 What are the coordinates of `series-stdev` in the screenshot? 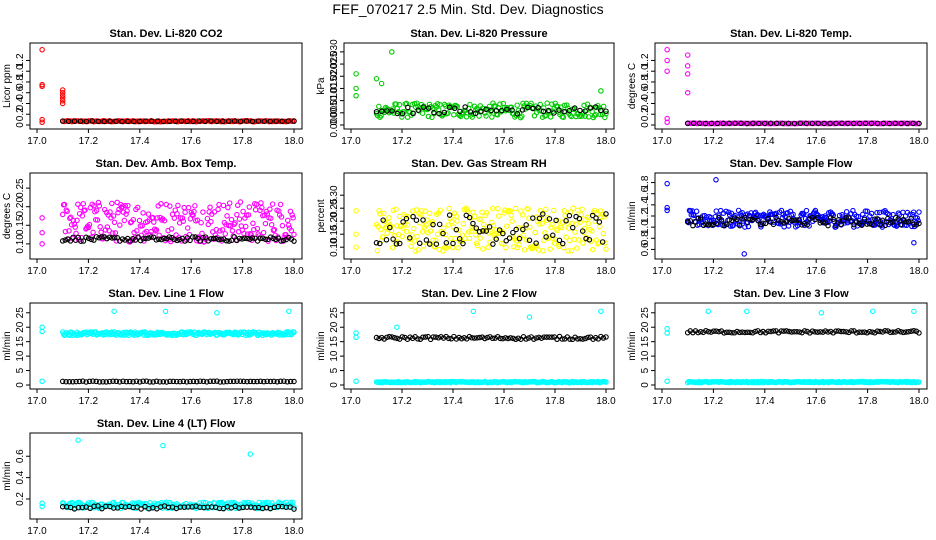 It's located at (168, 86).